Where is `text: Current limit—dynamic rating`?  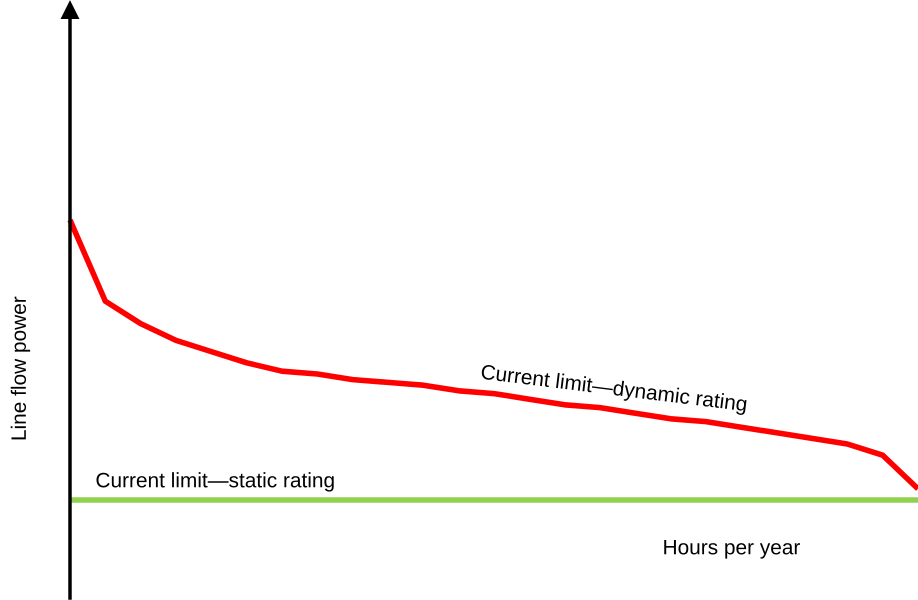
text: Current limit—dynamic rating is located at coordinates (614, 390).